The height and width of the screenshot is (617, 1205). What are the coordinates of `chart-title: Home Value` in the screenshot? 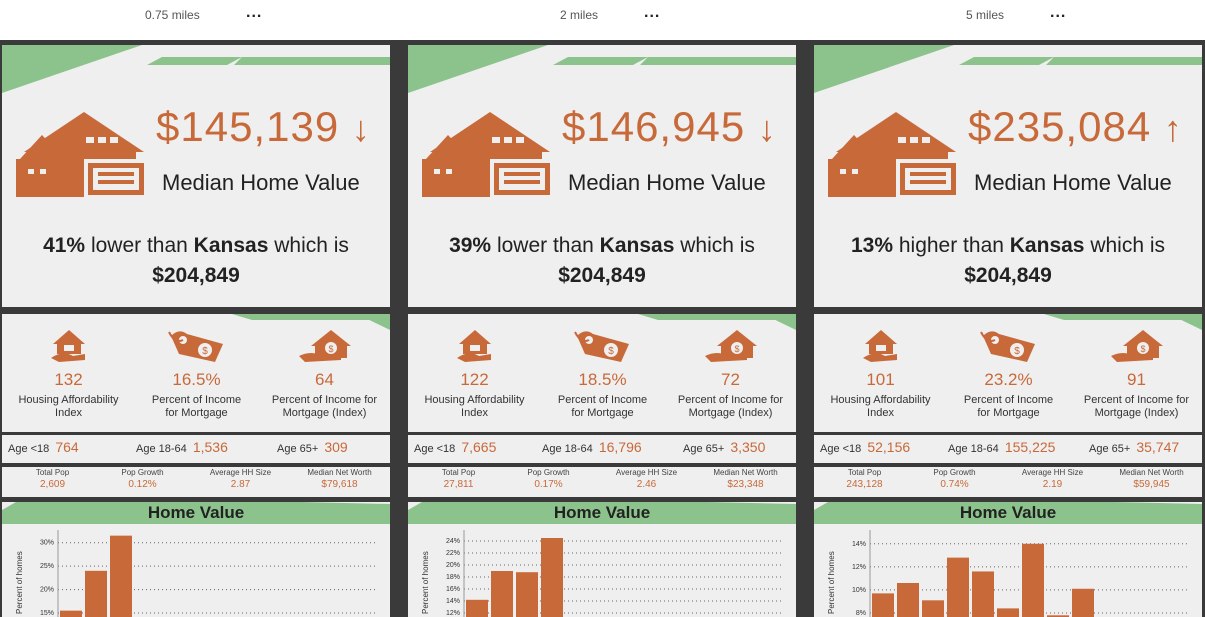 It's located at (602, 512).